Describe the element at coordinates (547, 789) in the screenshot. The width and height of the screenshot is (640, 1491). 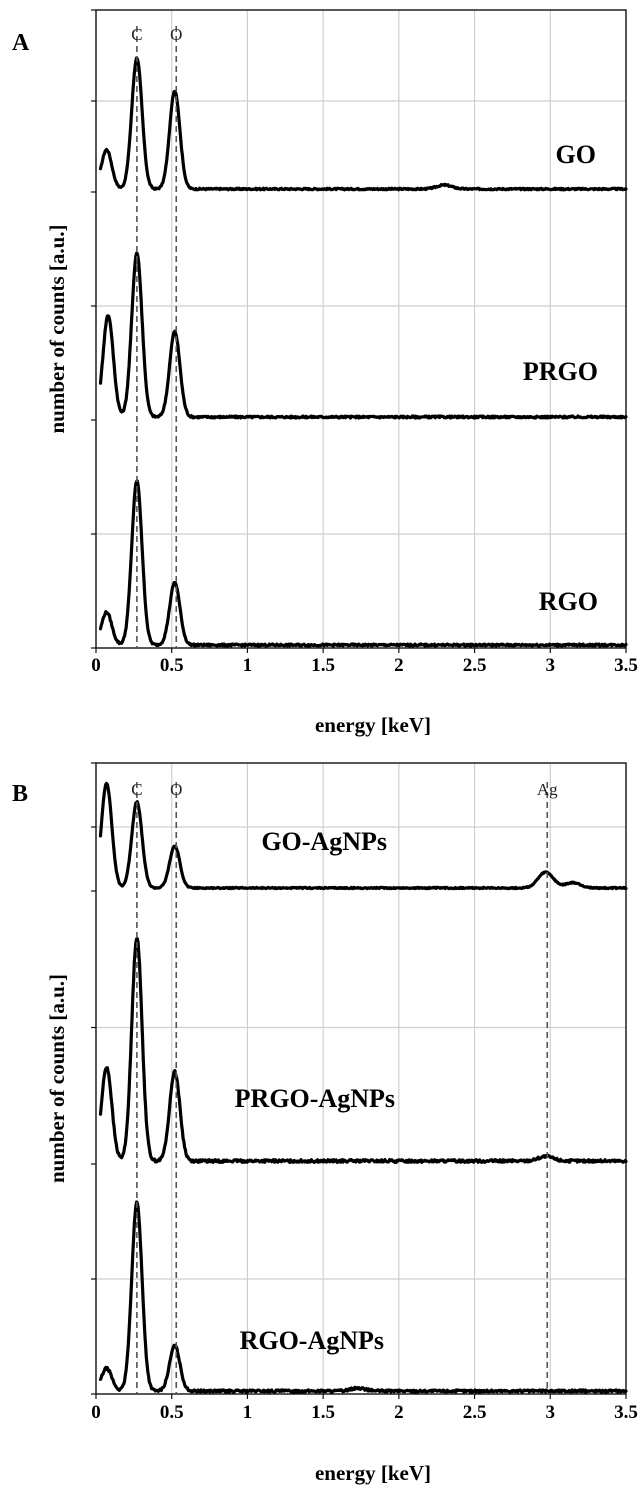
I see `element-label: Ag` at that location.